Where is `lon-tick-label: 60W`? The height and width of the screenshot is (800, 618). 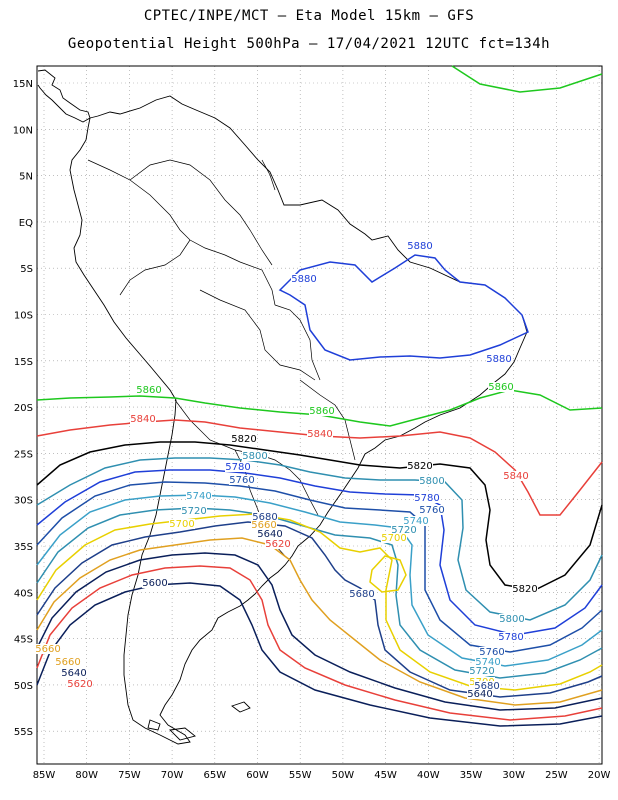 lon-tick-label: 60W is located at coordinates (257, 775).